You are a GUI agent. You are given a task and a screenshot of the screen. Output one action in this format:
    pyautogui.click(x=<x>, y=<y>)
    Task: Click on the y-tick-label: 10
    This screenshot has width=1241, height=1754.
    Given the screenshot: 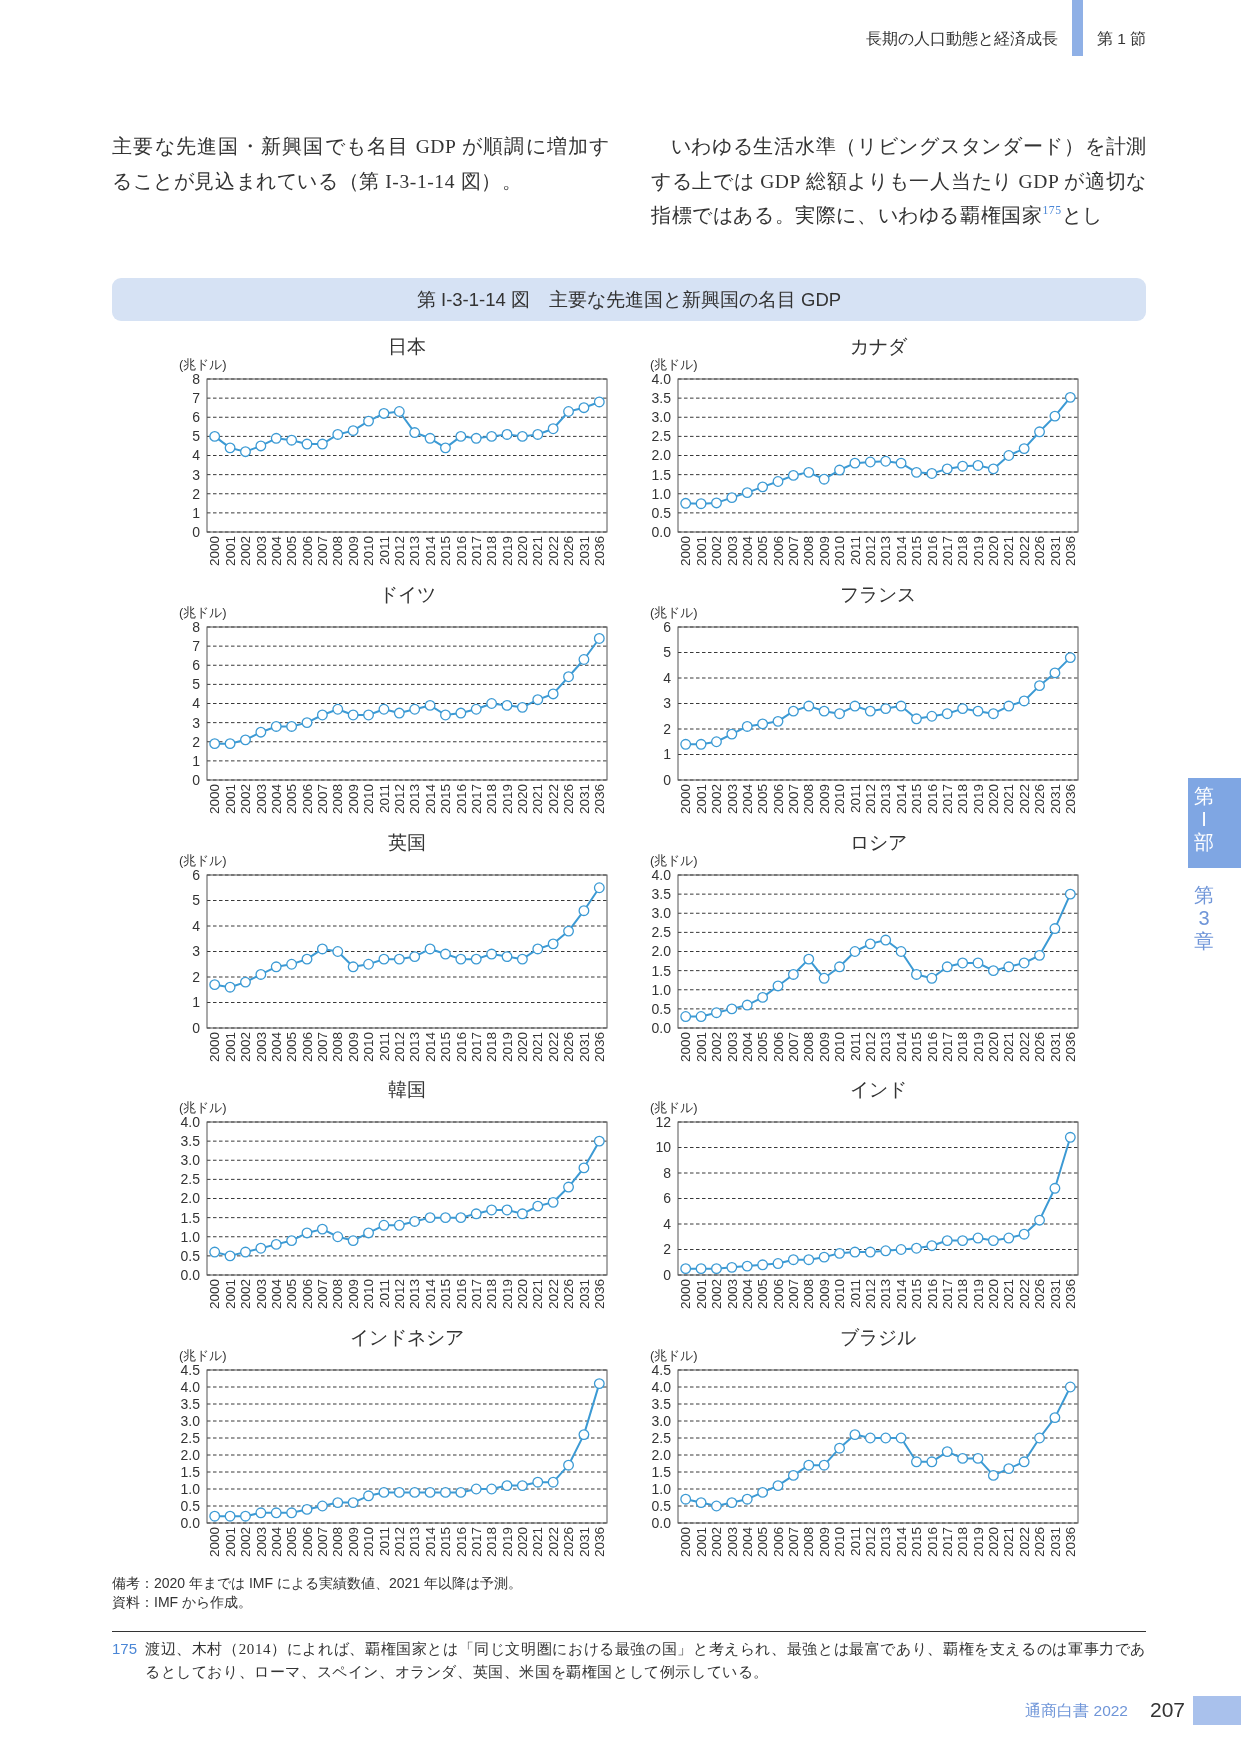 What is the action you would take?
    pyautogui.click(x=663, y=1147)
    